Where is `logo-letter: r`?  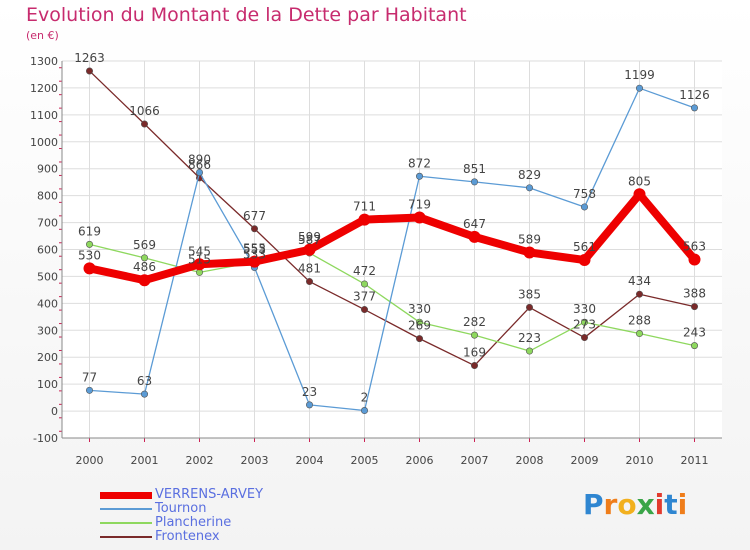
logo-letter: r is located at coordinates (610, 504).